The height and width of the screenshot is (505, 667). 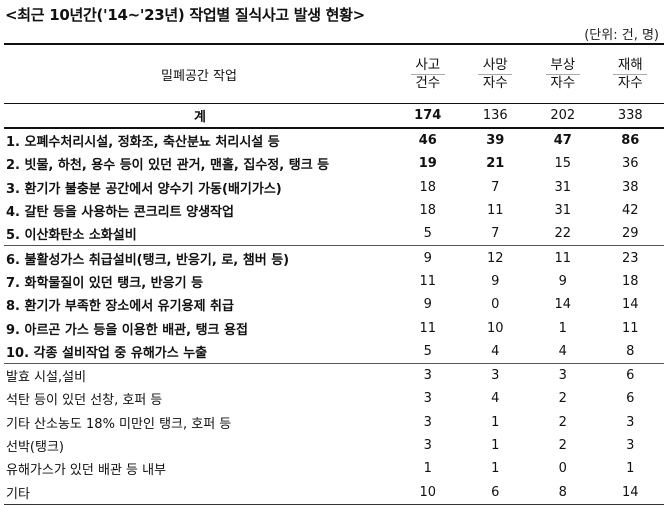 I want to click on row-injuries: 4, so click(x=563, y=351).